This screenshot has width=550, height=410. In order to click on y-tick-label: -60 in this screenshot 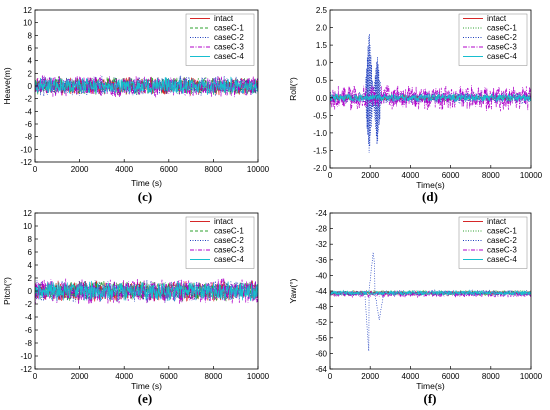, I will do `click(321, 353)`.